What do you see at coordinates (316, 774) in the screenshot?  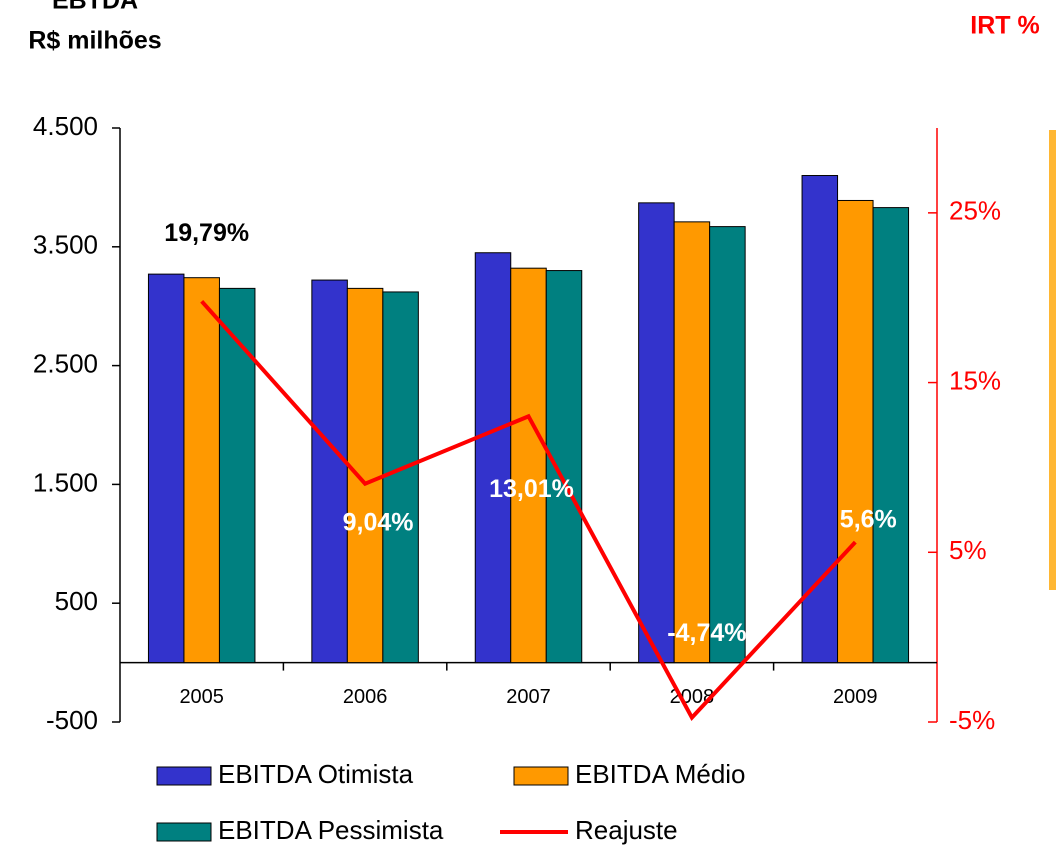 I see `legend-label: EBITDA Otimista` at bounding box center [316, 774].